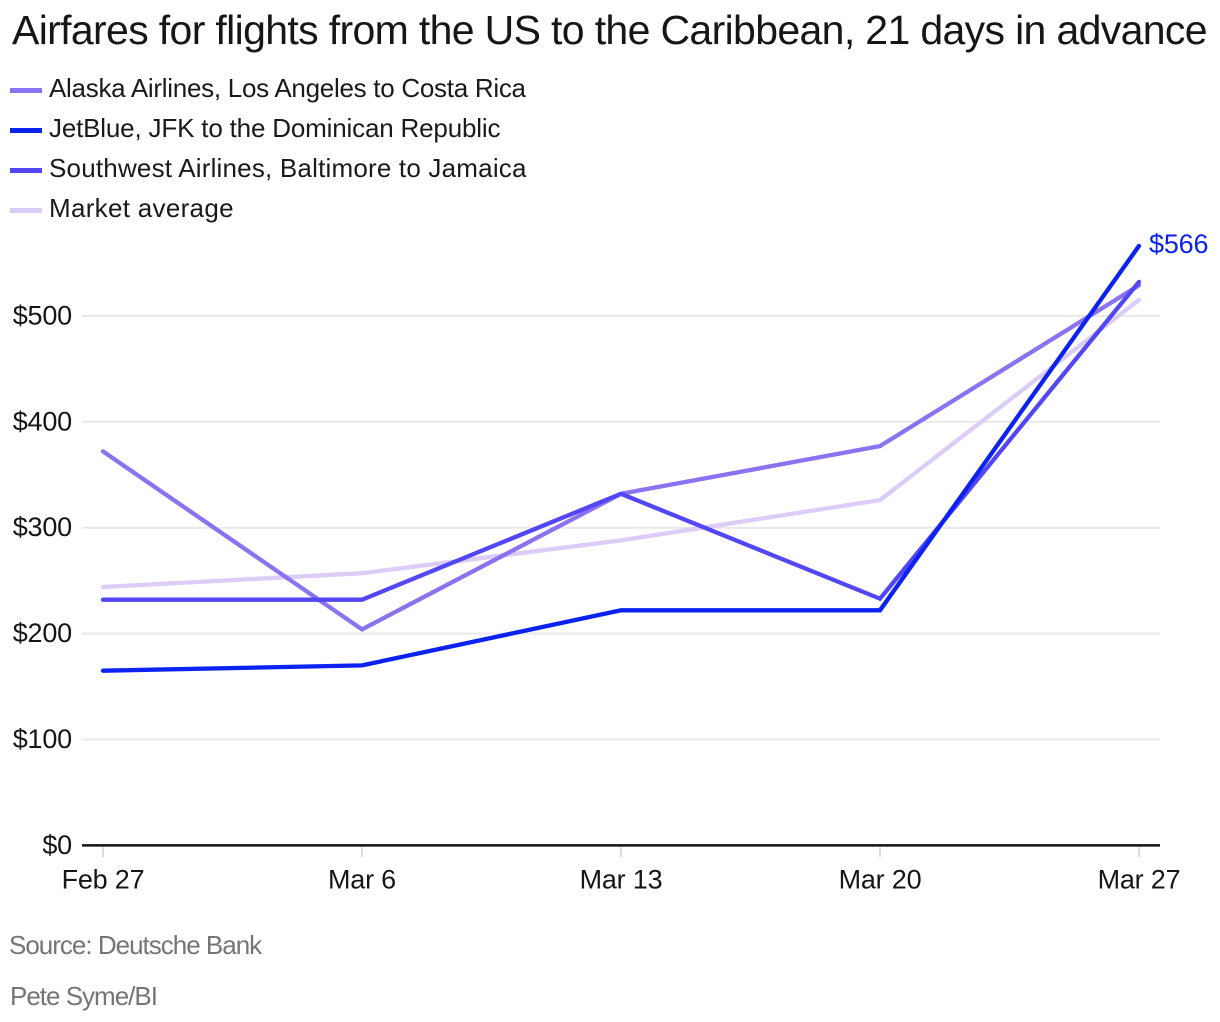 The width and height of the screenshot is (1220, 1022). Describe the element at coordinates (880, 880) in the screenshot. I see `svg-text: Mar 20` at that location.